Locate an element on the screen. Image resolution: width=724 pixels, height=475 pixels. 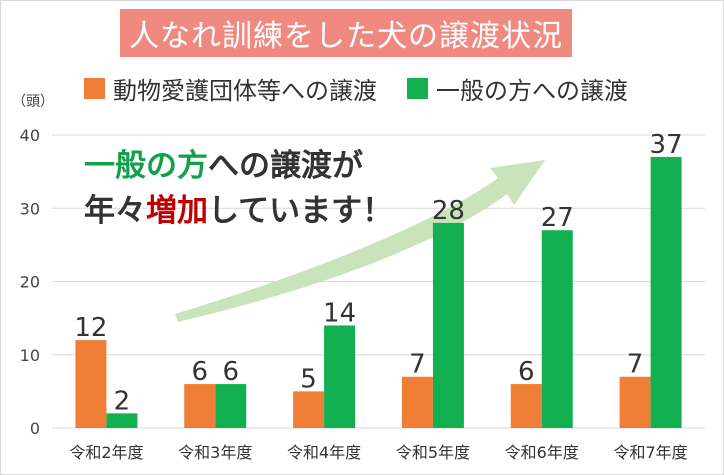
callout-line2: 年々増加しています！ is located at coordinates (238, 207).